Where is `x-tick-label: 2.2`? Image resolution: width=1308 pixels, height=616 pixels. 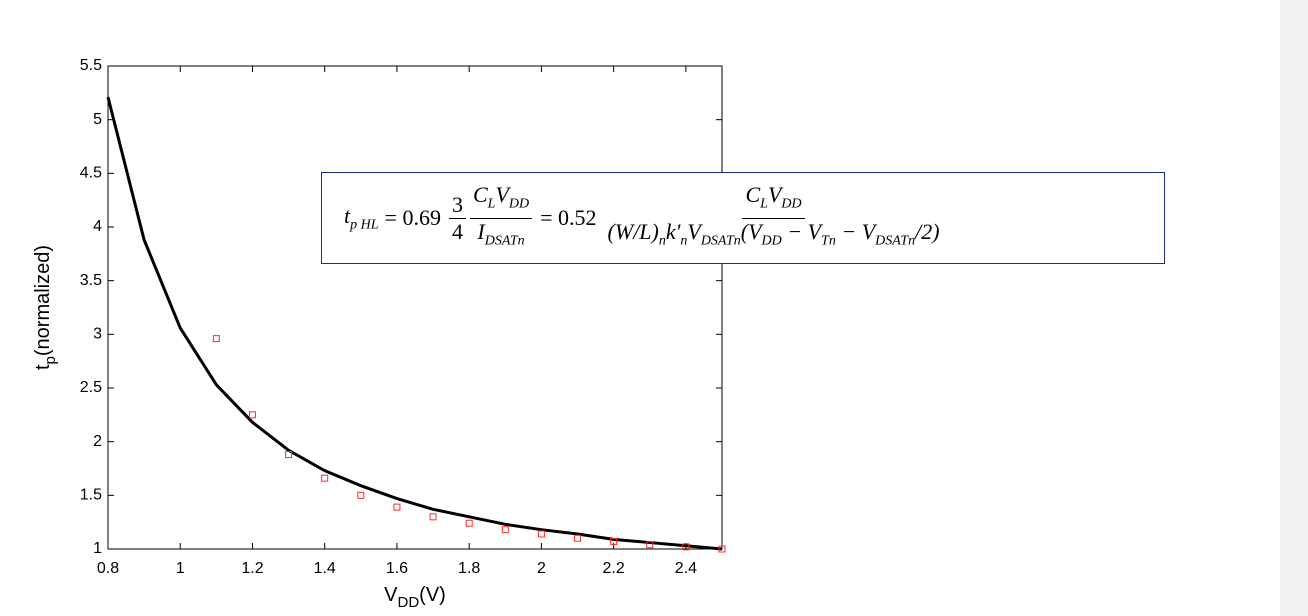
x-tick-label: 2.2 is located at coordinates (614, 568).